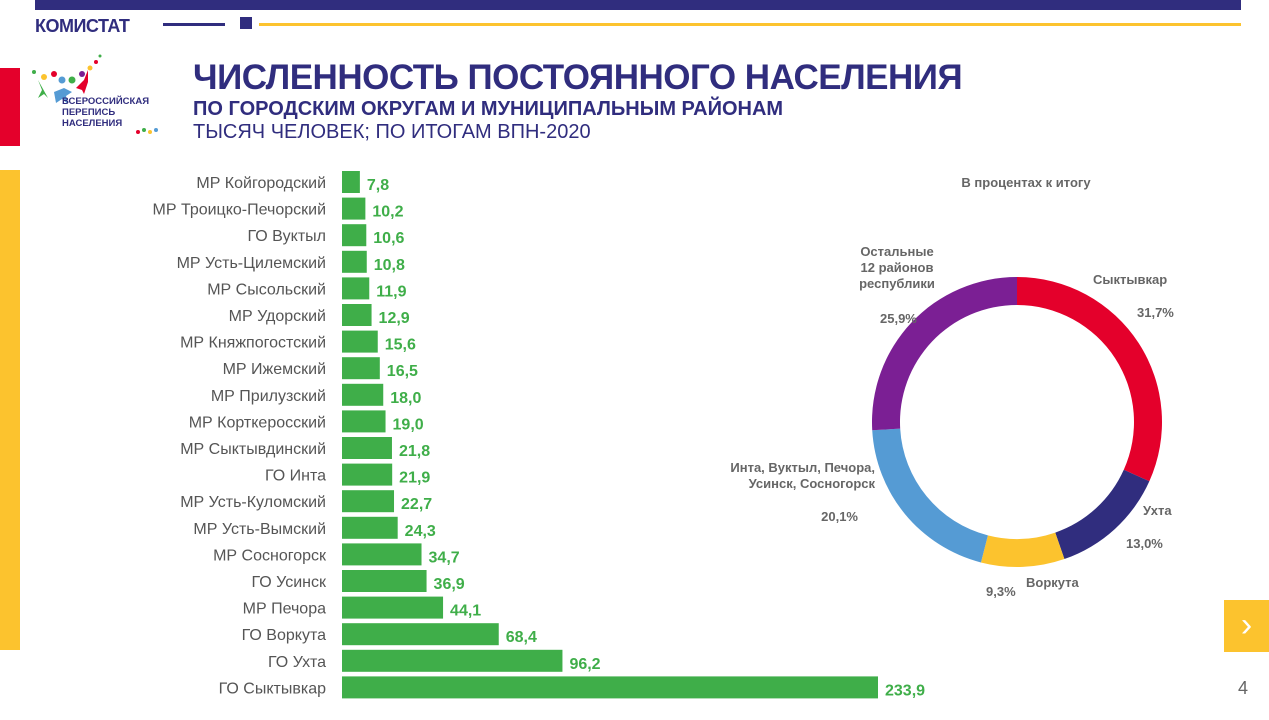 This screenshot has width=1269, height=720. What do you see at coordinates (274, 369) in the screenshot?
I see `bar-category-label: МР Ижемский` at bounding box center [274, 369].